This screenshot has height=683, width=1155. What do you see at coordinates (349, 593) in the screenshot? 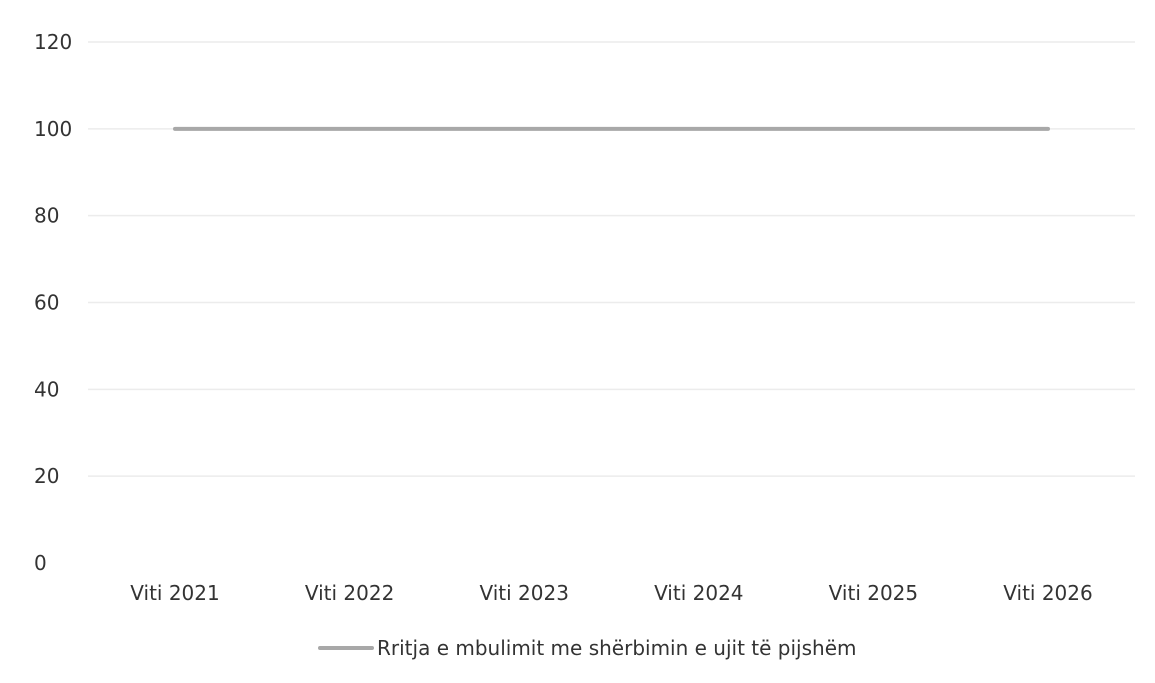
I see `x-tick-label: Viti 2022` at bounding box center [349, 593].